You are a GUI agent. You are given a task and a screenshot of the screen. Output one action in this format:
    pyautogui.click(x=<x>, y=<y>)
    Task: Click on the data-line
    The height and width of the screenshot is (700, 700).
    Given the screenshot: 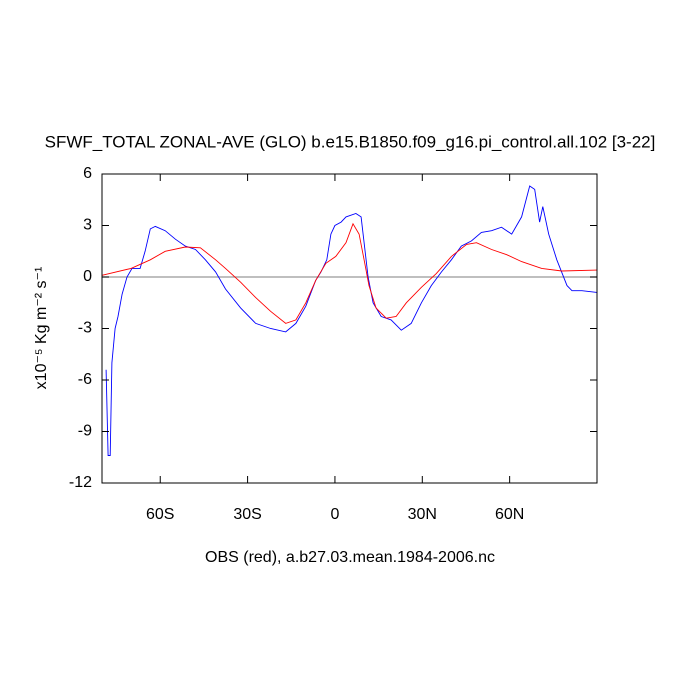 What is the action you would take?
    pyautogui.click(x=349, y=273)
    